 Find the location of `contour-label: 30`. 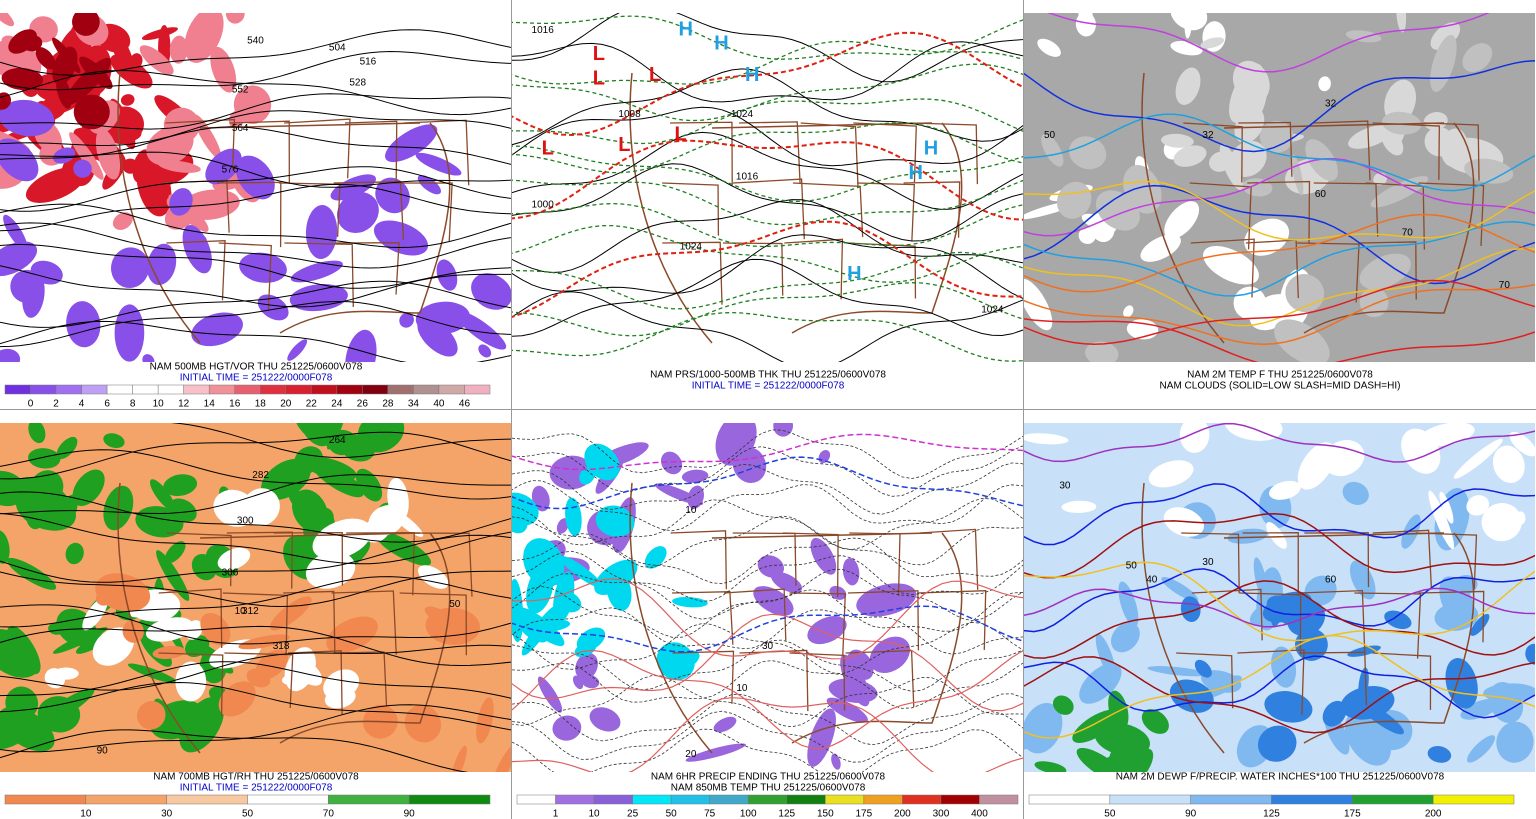

contour-label: 30 is located at coordinates (1208, 562).